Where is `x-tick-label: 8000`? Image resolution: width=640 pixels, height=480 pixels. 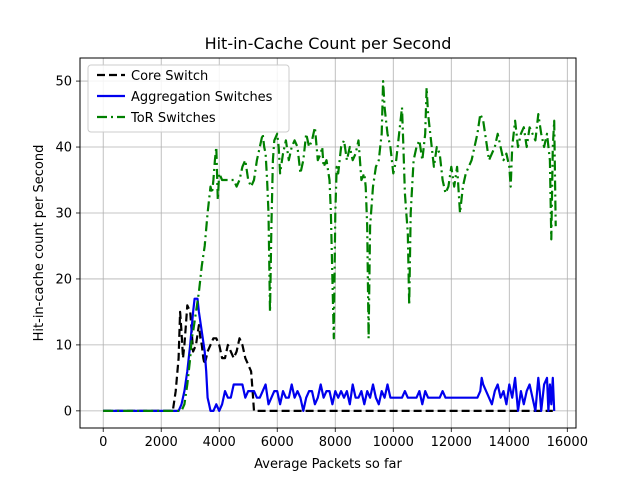 x-tick-label: 8000 is located at coordinates (335, 442).